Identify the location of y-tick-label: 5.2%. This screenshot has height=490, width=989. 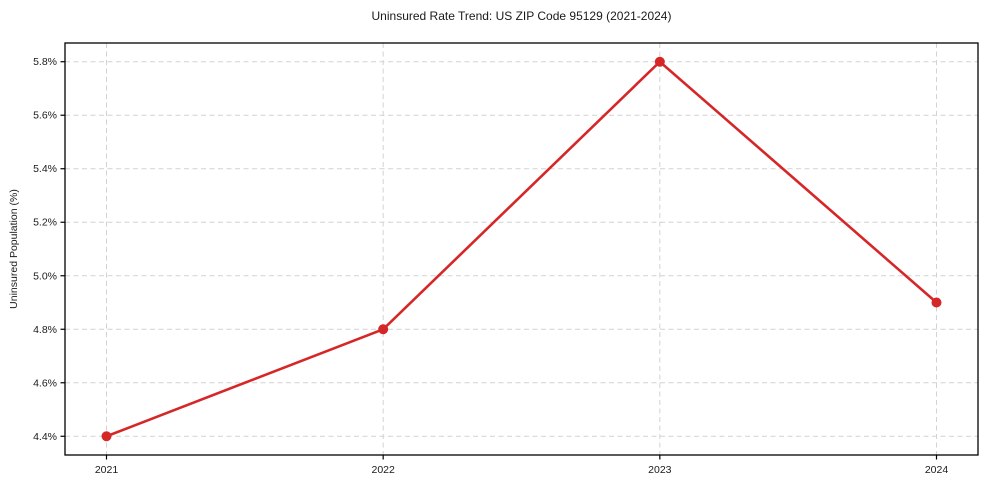
(45, 223).